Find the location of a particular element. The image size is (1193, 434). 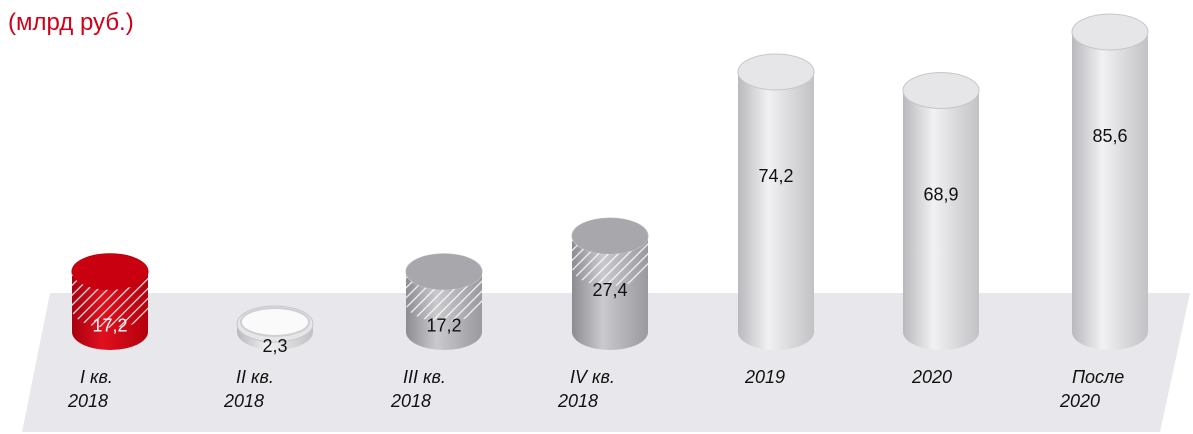

bar: 85,6 is located at coordinates (1110, 181).